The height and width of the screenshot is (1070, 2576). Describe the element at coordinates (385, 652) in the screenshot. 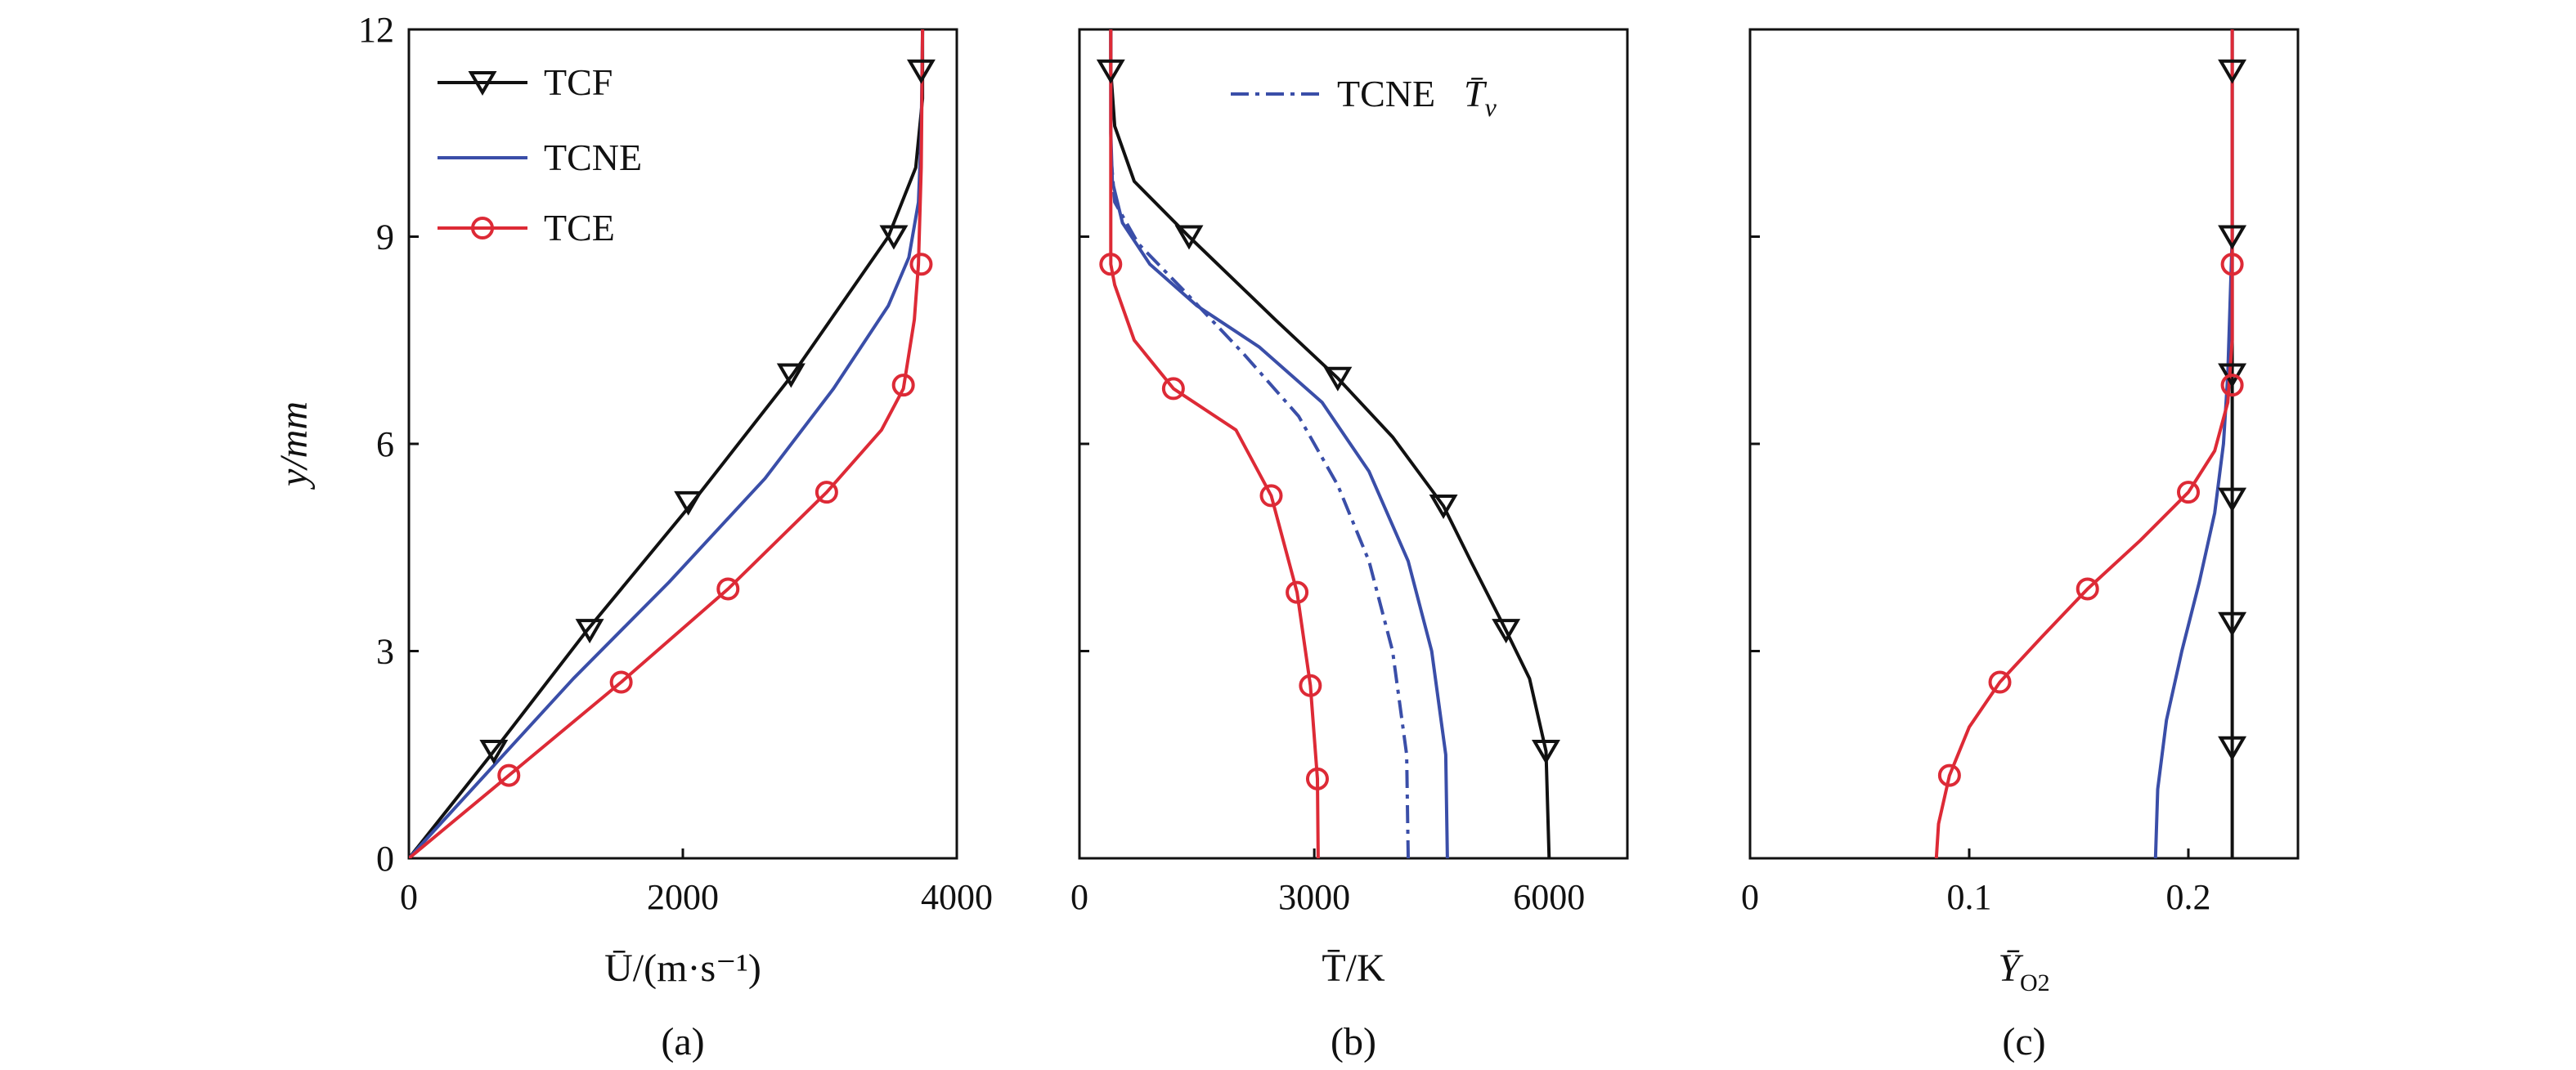

I see `y-tick-label: 3` at that location.